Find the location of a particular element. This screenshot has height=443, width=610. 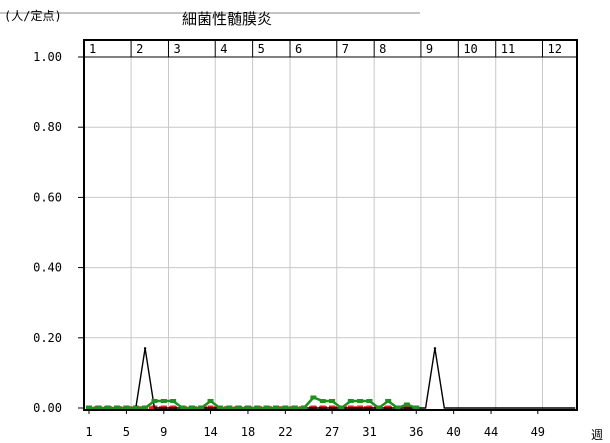

y-tick-label: 0.60 is located at coordinates (47, 197).